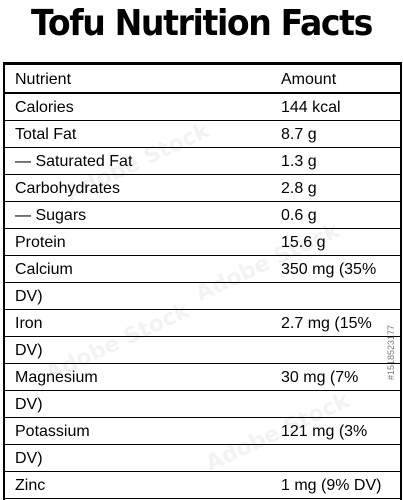 The width and height of the screenshot is (403, 500). Describe the element at coordinates (44, 107) in the screenshot. I see `nutrient-name: Calories` at that location.